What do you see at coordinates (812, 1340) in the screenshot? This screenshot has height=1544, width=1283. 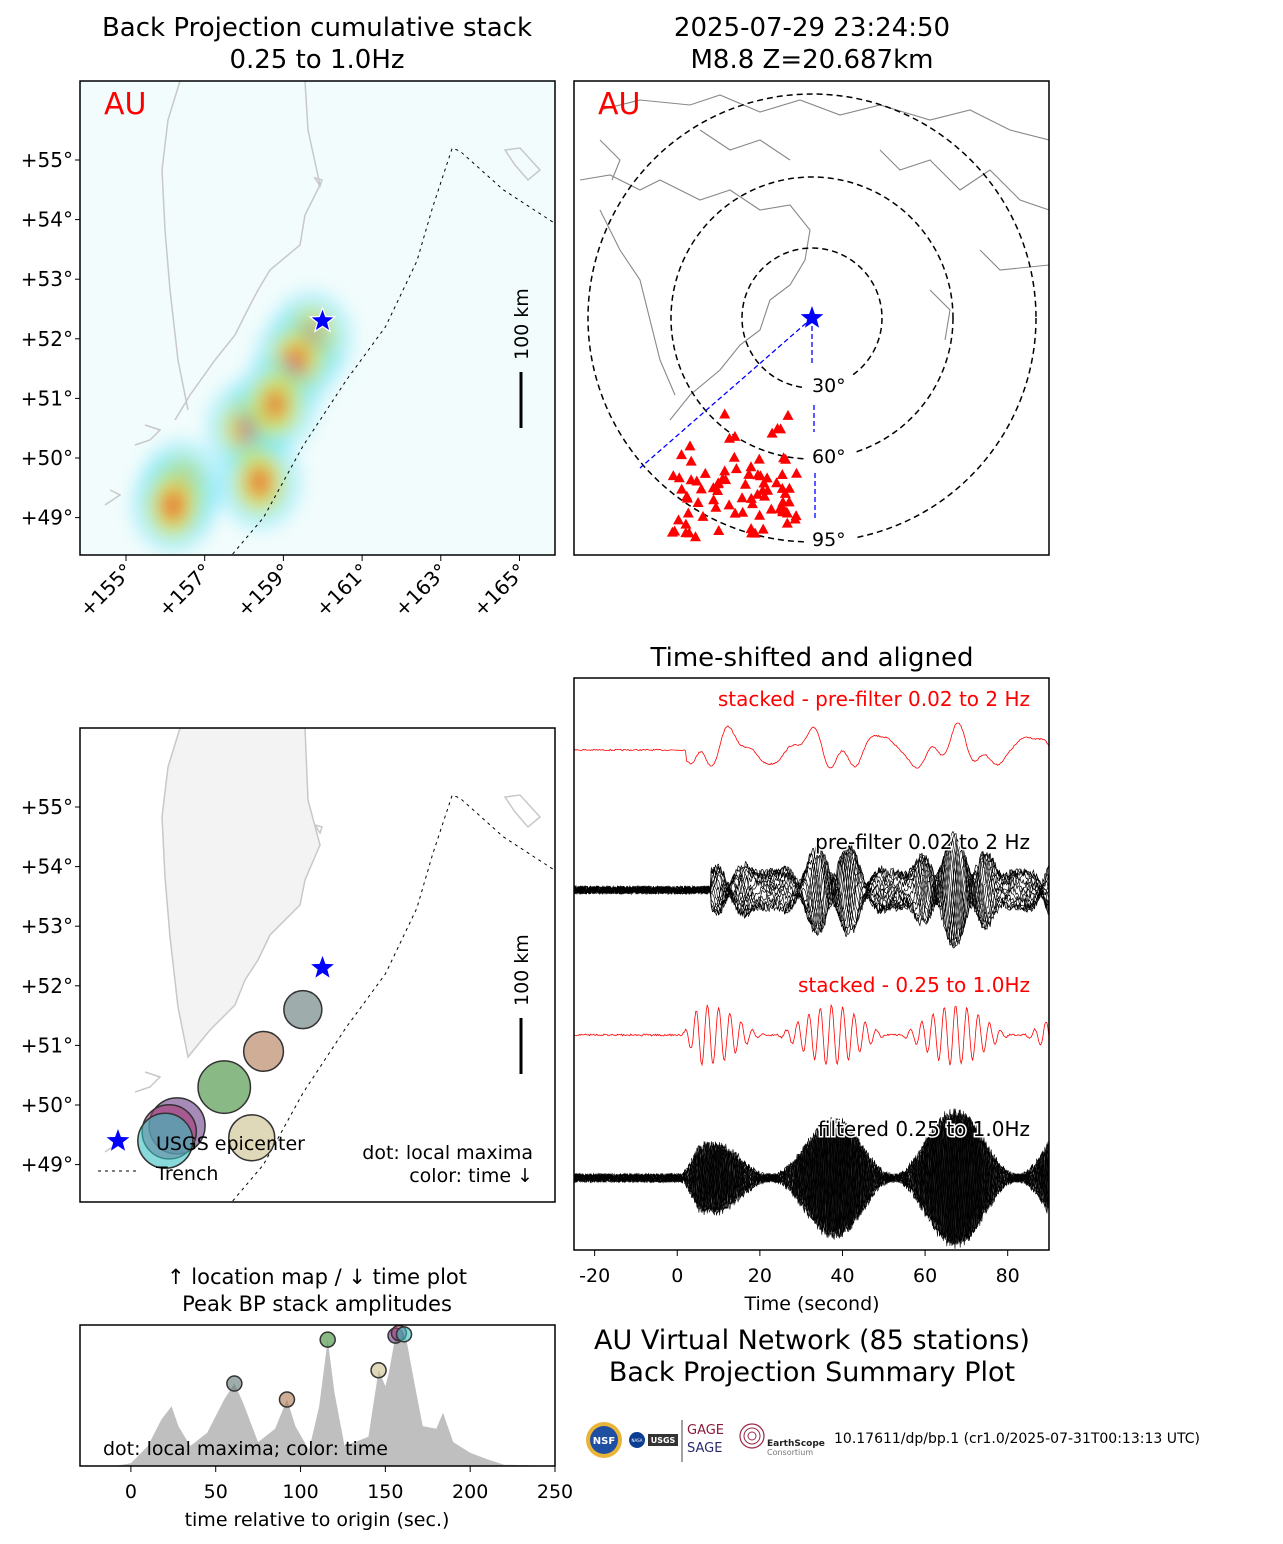 I see `summary-title-1: AU Virtual Network (85 stations)` at bounding box center [812, 1340].